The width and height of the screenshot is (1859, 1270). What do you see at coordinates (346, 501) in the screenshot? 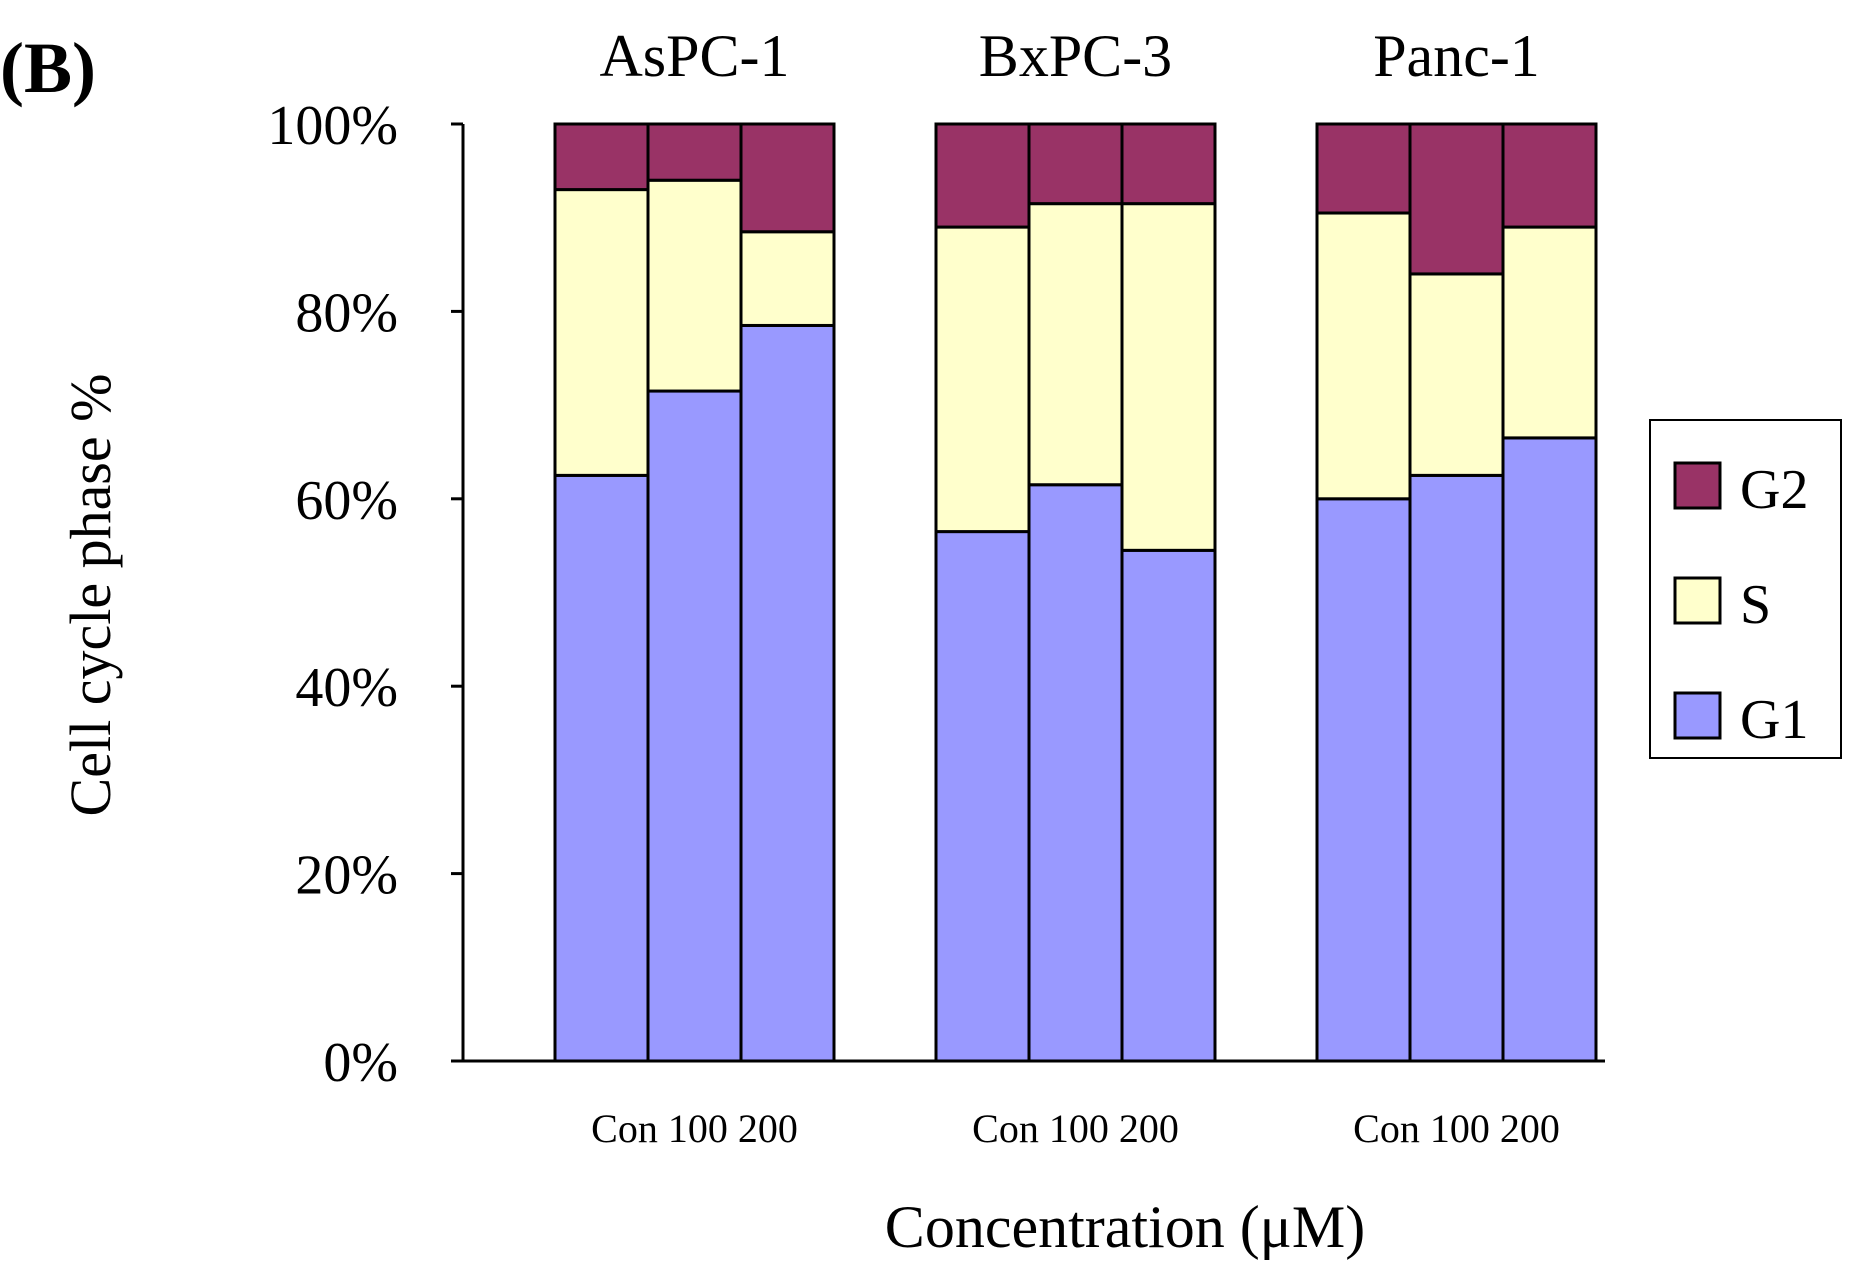
I see `y-tick-label: 60%` at bounding box center [346, 501].